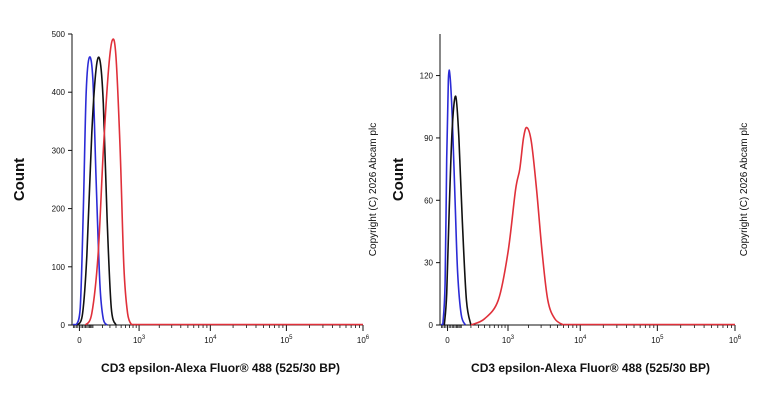 The height and width of the screenshot is (413, 768). Describe the element at coordinates (427, 76) in the screenshot. I see `y-tick-label: 120` at that location.